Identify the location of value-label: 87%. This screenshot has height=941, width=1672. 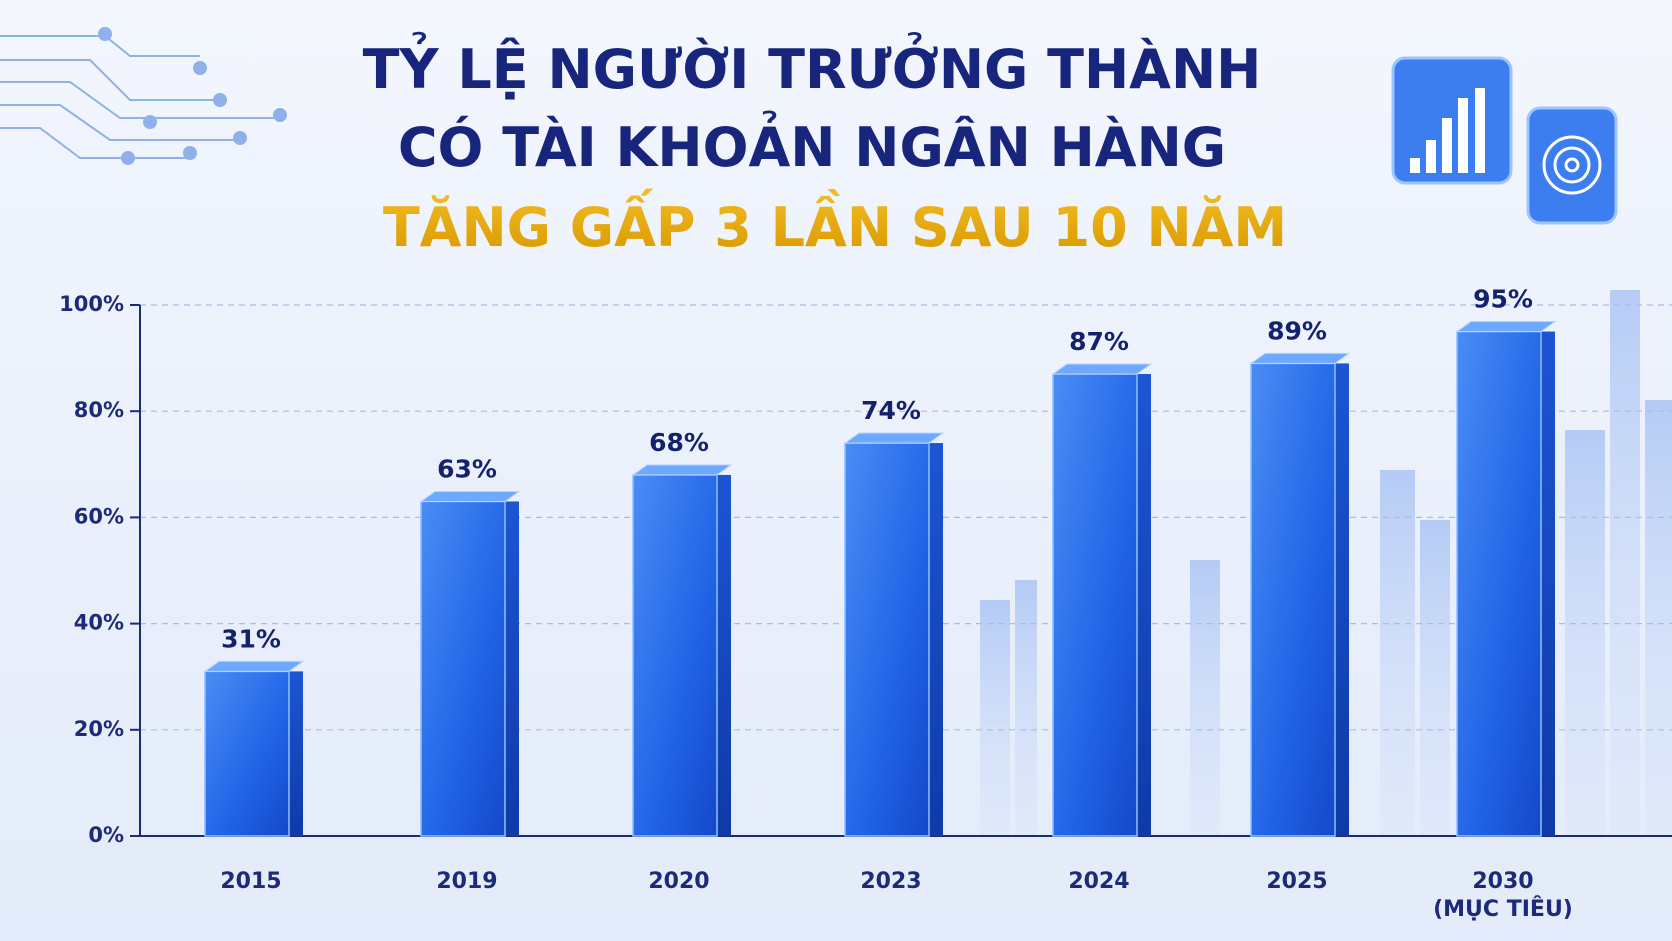
(1099, 341).